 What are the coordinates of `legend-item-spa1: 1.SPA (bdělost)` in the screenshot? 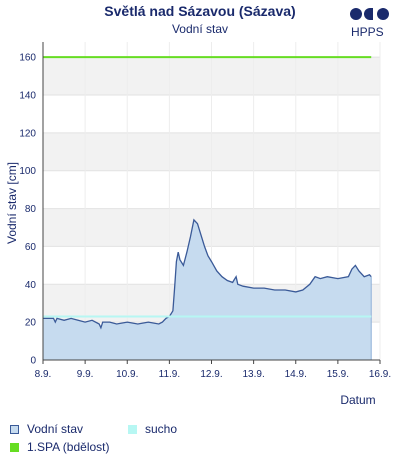 It's located at (60, 447).